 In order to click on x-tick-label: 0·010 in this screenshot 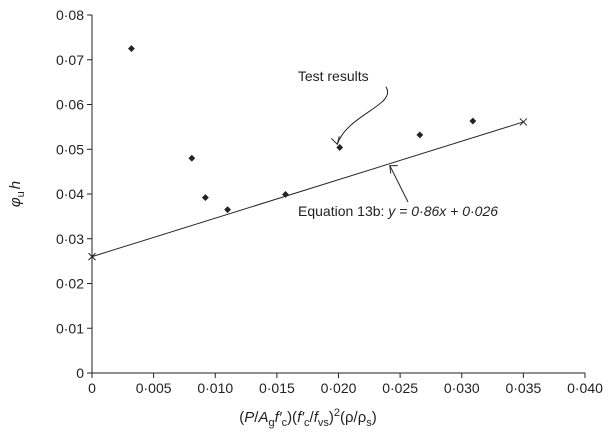, I will do `click(215, 388)`.